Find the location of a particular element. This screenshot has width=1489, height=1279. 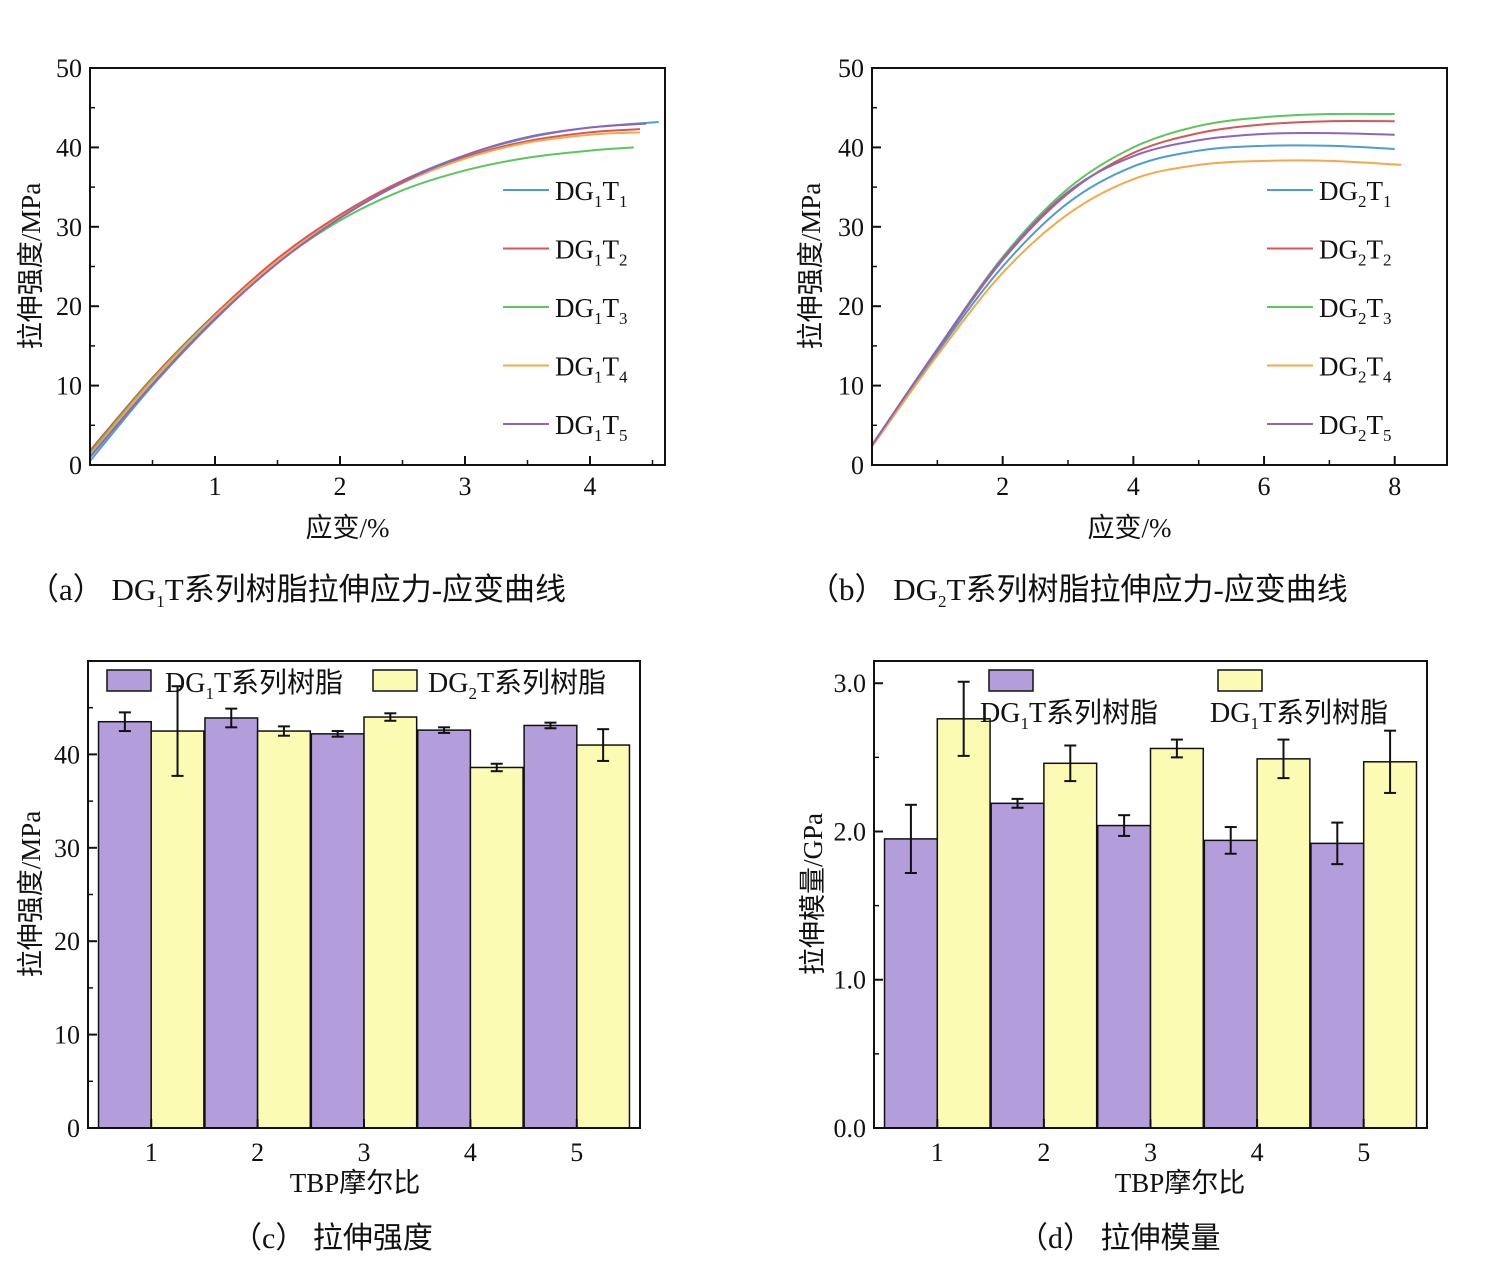

subscript: 4 is located at coordinates (1387, 377).